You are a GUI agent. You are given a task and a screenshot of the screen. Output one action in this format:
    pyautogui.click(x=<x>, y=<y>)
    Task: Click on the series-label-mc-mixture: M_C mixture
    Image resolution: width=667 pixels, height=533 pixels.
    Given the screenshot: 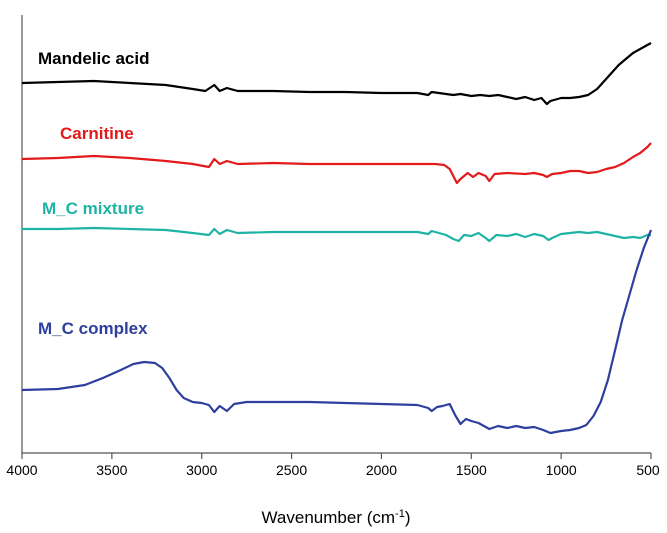 What is the action you would take?
    pyautogui.click(x=93, y=208)
    